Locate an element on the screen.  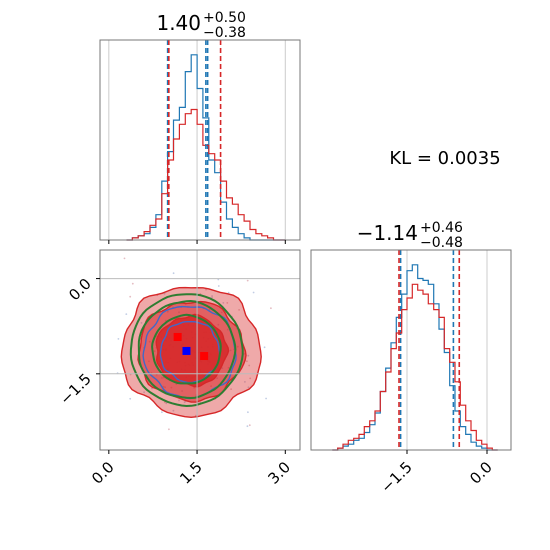
bl-ytick-label-0: 0.0 is located at coordinates (80, 290).